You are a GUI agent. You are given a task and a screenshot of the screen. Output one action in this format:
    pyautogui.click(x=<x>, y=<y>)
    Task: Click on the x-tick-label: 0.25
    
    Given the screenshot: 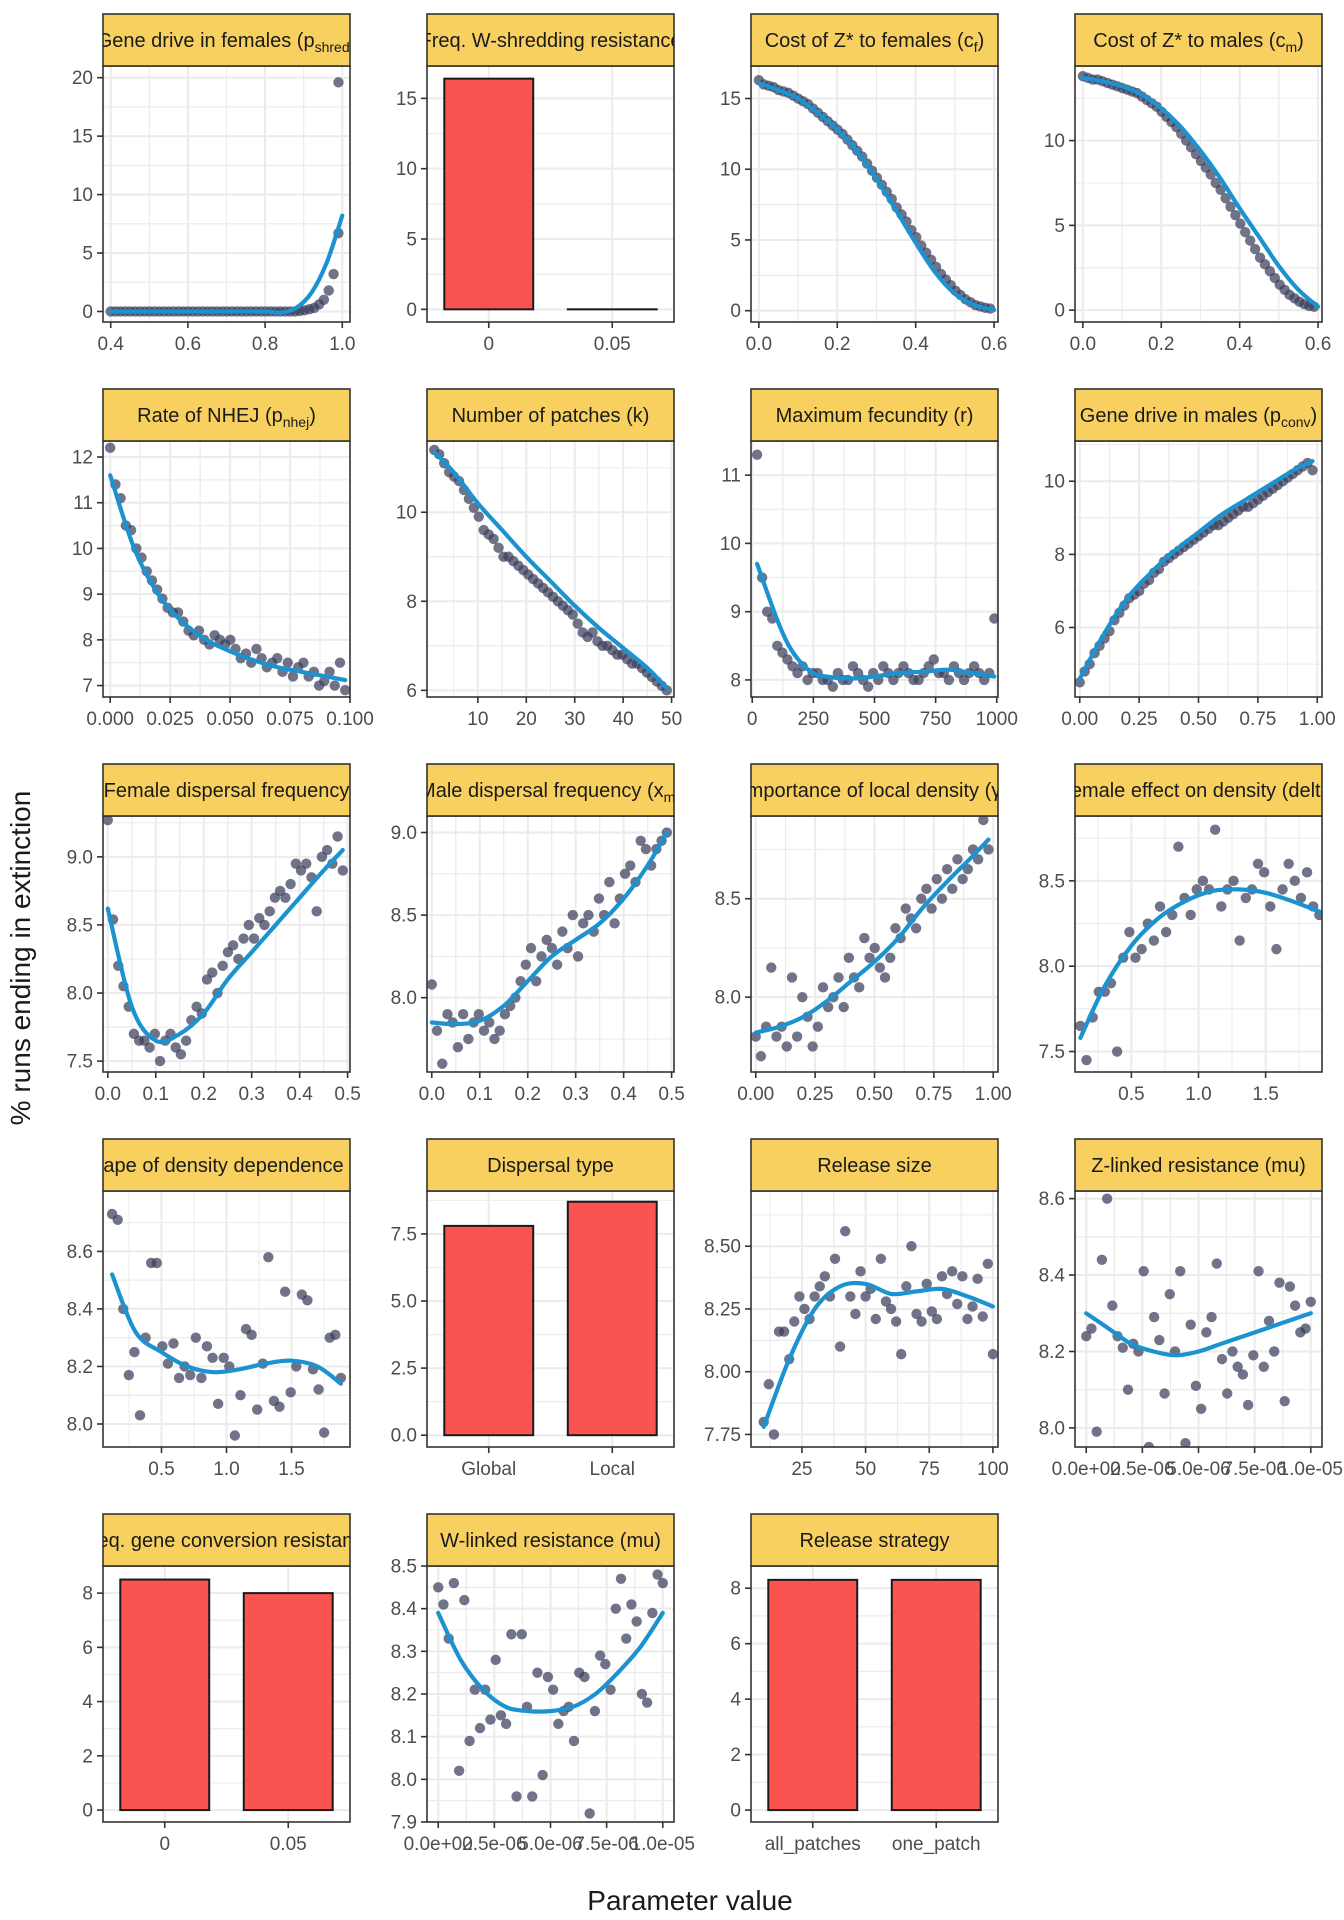 What is the action you would take?
    pyautogui.click(x=1139, y=719)
    